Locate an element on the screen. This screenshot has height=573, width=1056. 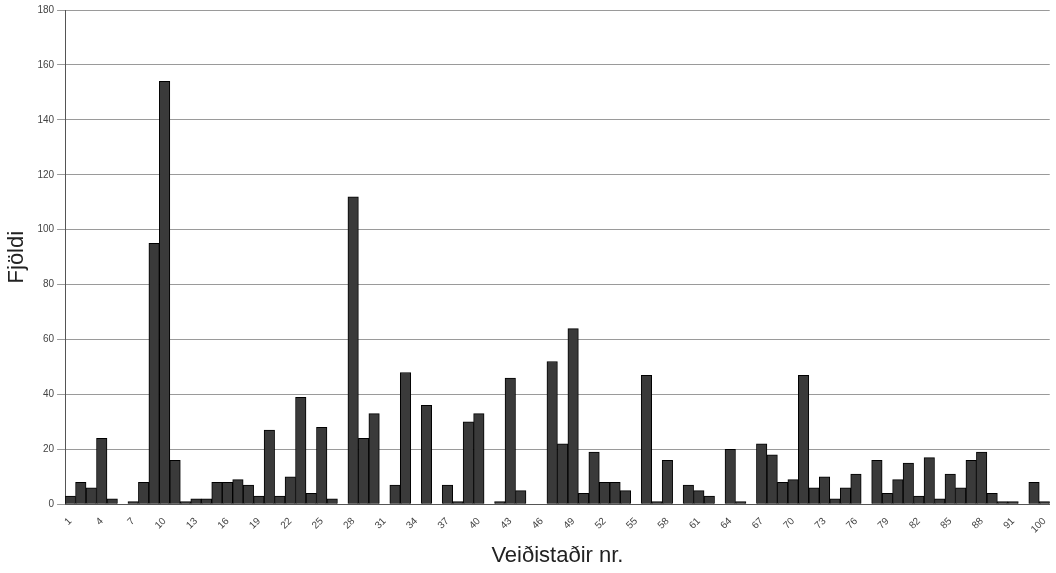
x-tick-label: 4 is located at coordinates (99, 520).